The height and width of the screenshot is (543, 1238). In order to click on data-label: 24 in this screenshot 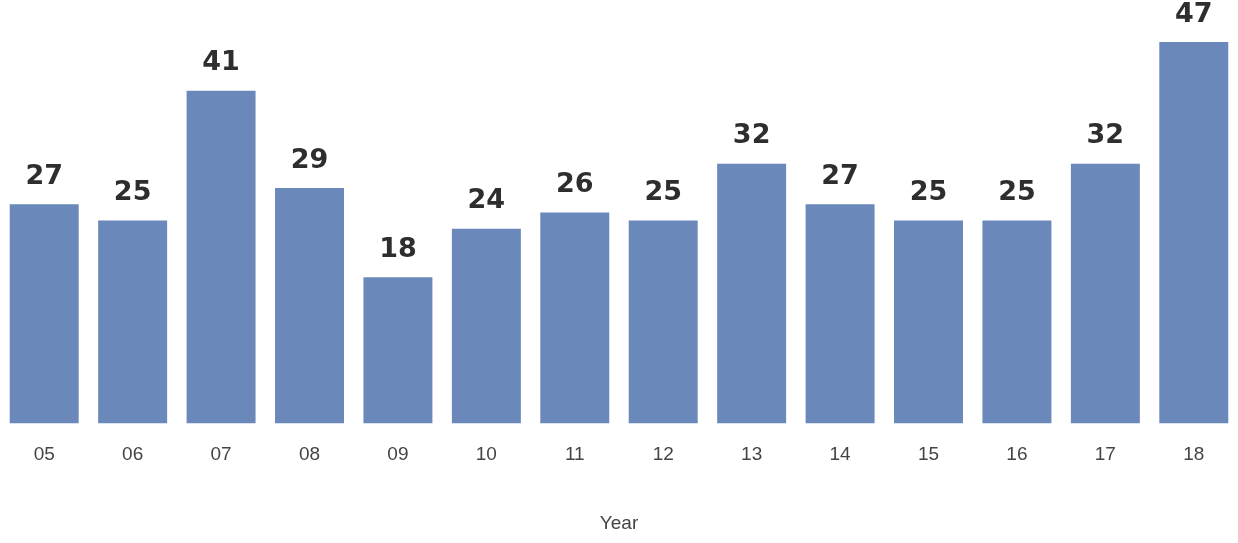, I will do `click(486, 199)`.